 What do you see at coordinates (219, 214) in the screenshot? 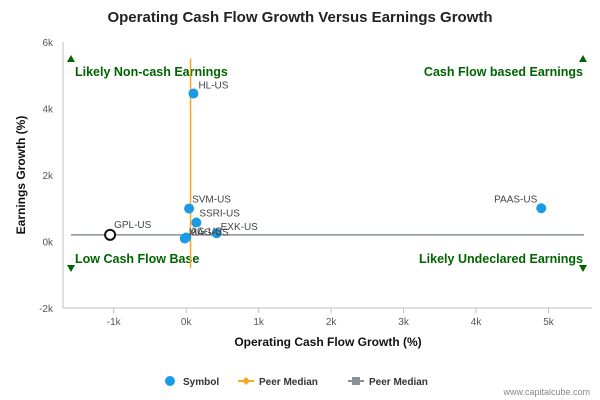
I see `data-point-label: SSRI-US` at bounding box center [219, 214].